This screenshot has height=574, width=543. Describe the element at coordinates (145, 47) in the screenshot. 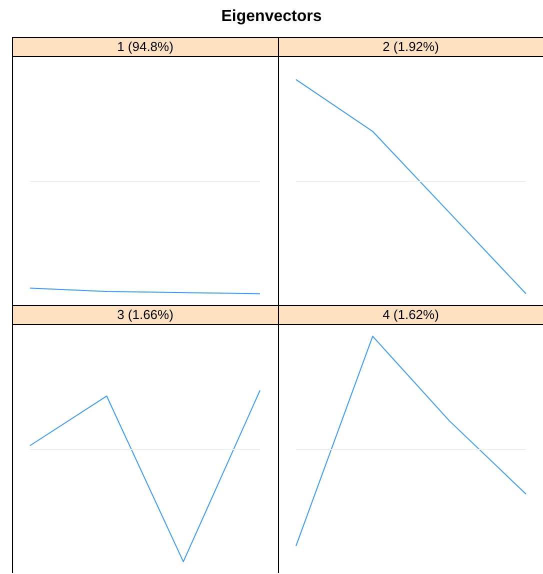

I see `chart-subtitle: 1 (94.8%)` at that location.